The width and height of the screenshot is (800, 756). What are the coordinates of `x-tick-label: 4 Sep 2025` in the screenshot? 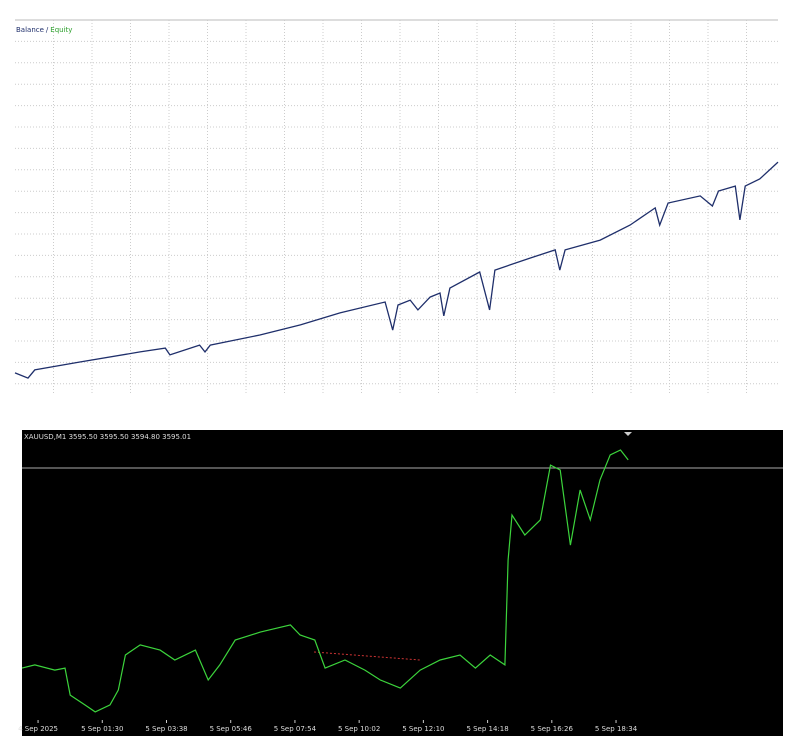 It's located at (38, 729).